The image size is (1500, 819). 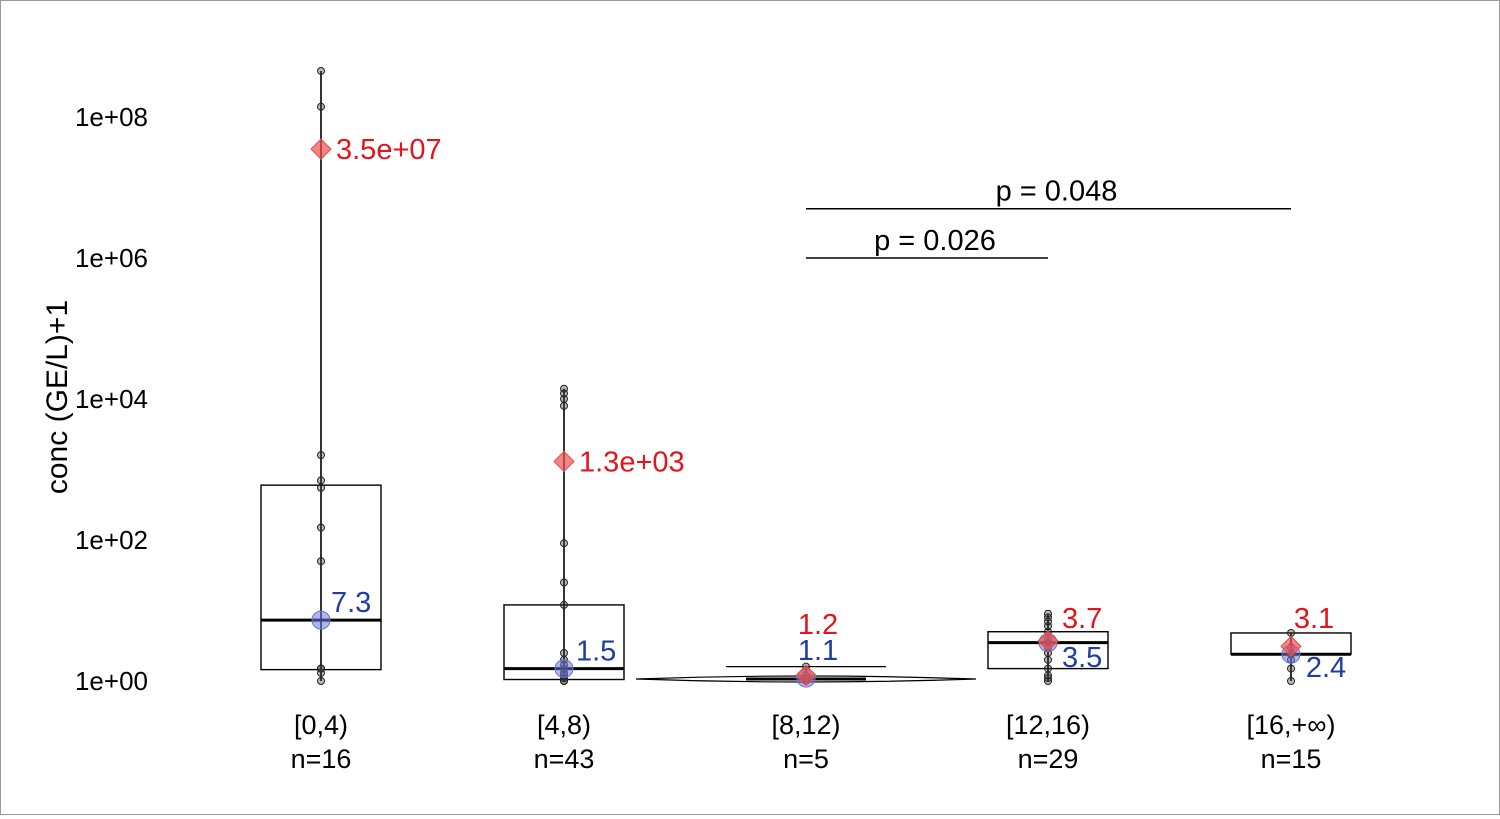 I want to click on y-axis: 1e+00 1e+02 1e+04 1e+06 1e+08, so click(x=111, y=399).